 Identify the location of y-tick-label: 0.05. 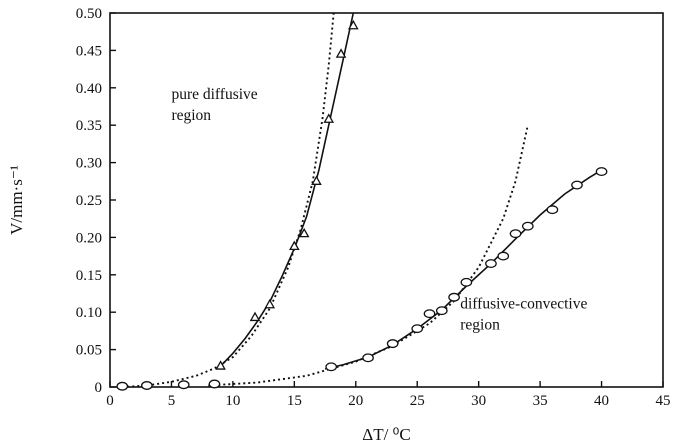
(89, 351).